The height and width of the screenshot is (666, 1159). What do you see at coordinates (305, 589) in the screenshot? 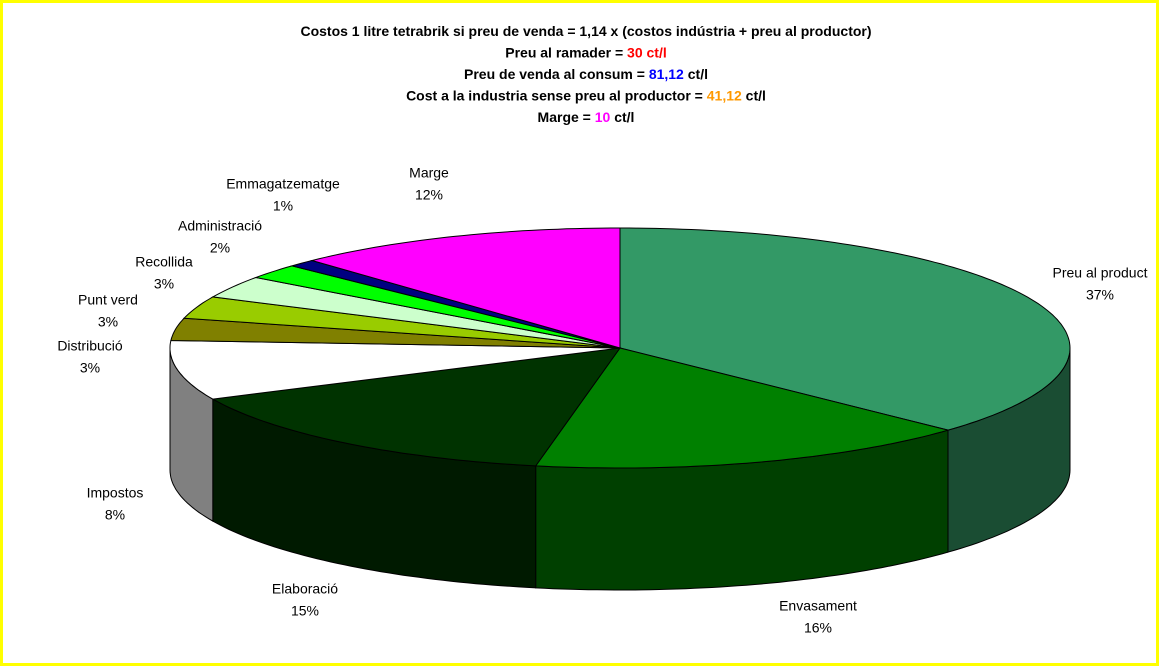
I see `slice-label: Elaboració` at bounding box center [305, 589].